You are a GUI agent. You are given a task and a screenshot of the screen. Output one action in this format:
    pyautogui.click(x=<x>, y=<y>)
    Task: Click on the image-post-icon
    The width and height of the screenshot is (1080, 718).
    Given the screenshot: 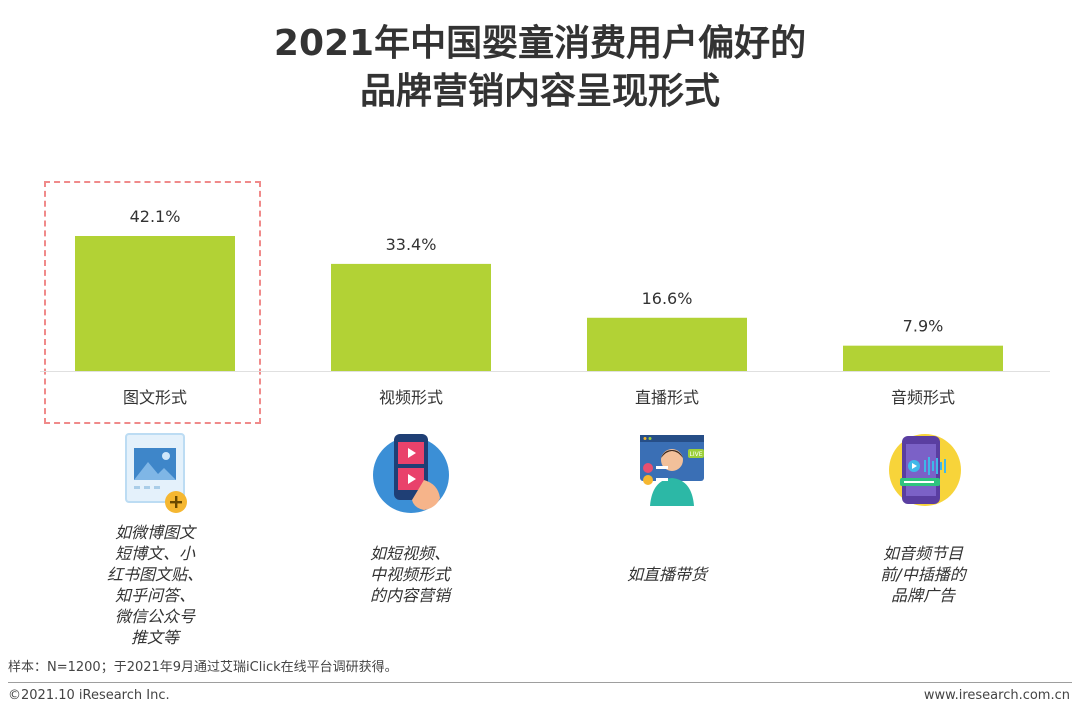 What is the action you would take?
    pyautogui.click(x=155, y=475)
    